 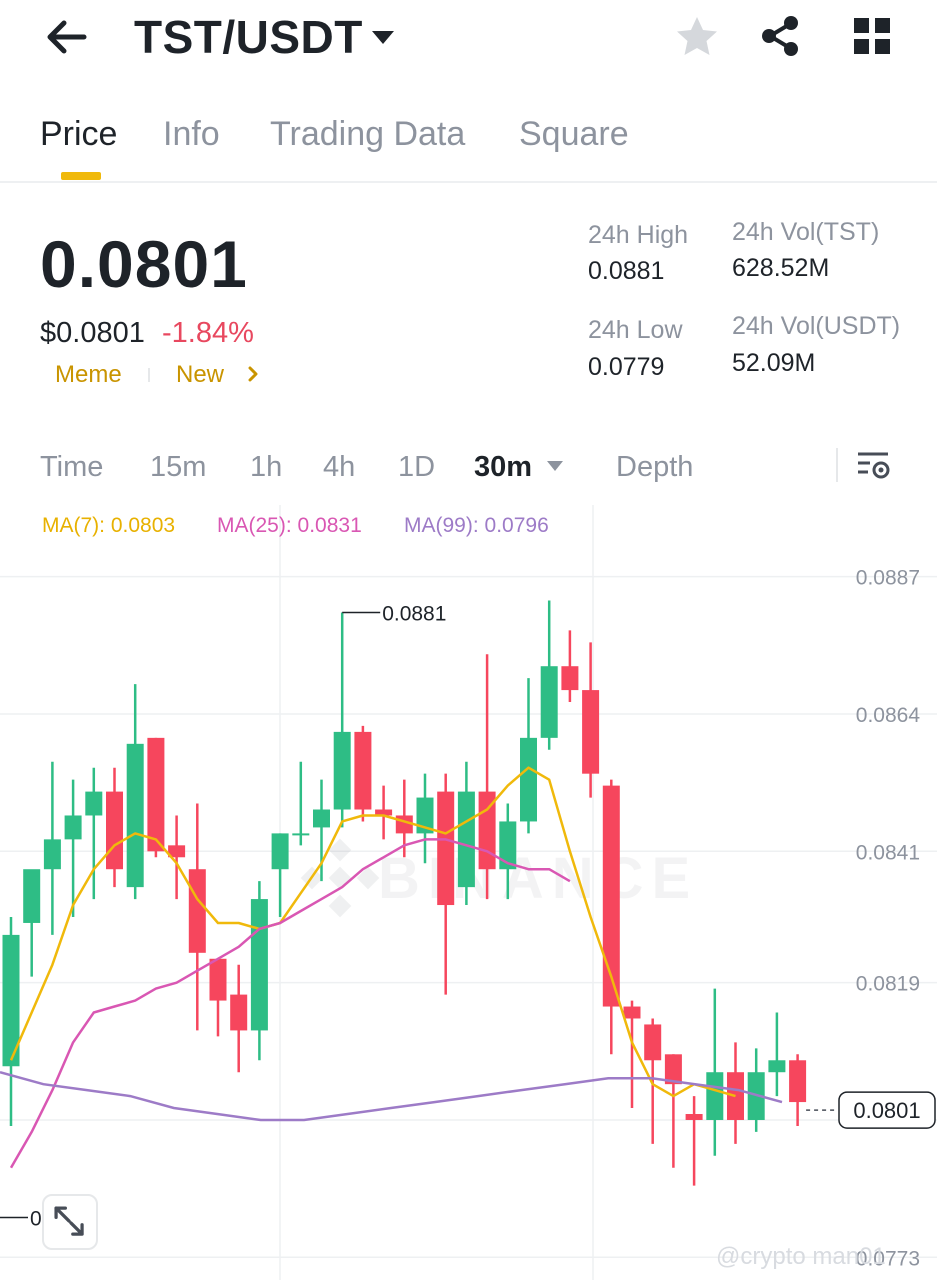 I want to click on ma99-line, so click(x=391, y=1096).